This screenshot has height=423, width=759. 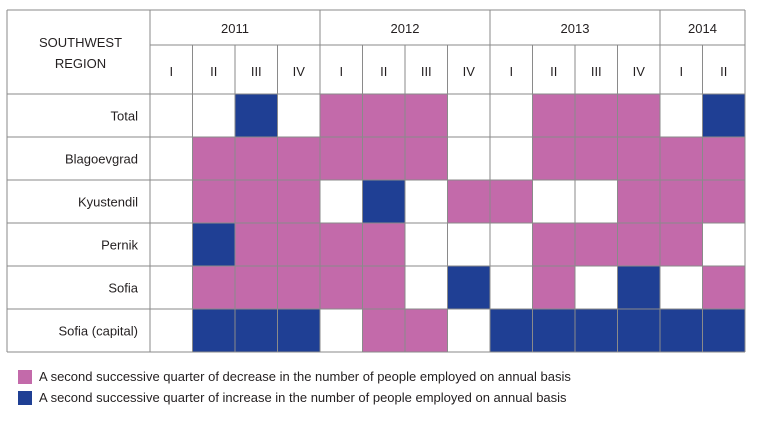 What do you see at coordinates (405, 28) in the screenshot?
I see `year-label-2012: 2012` at bounding box center [405, 28].